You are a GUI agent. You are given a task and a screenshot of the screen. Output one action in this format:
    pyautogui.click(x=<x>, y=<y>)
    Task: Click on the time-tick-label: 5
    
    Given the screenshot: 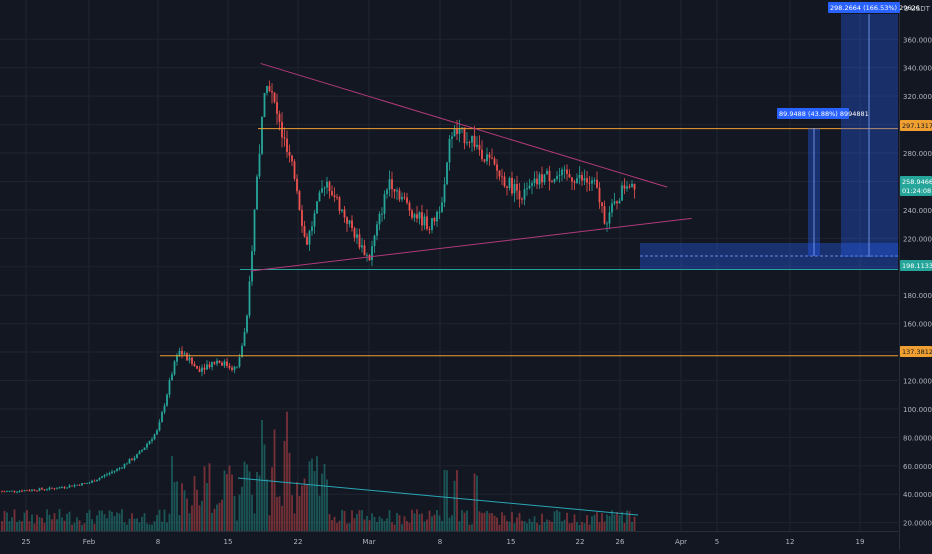 What is the action you would take?
    pyautogui.click(x=717, y=542)
    